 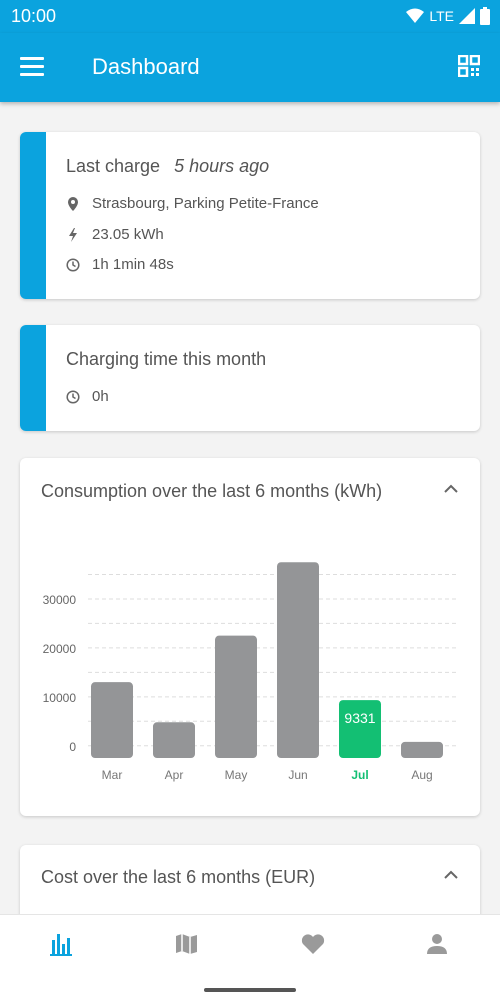 What do you see at coordinates (72, 747) in the screenshot?
I see `y-tick-label: 0` at bounding box center [72, 747].